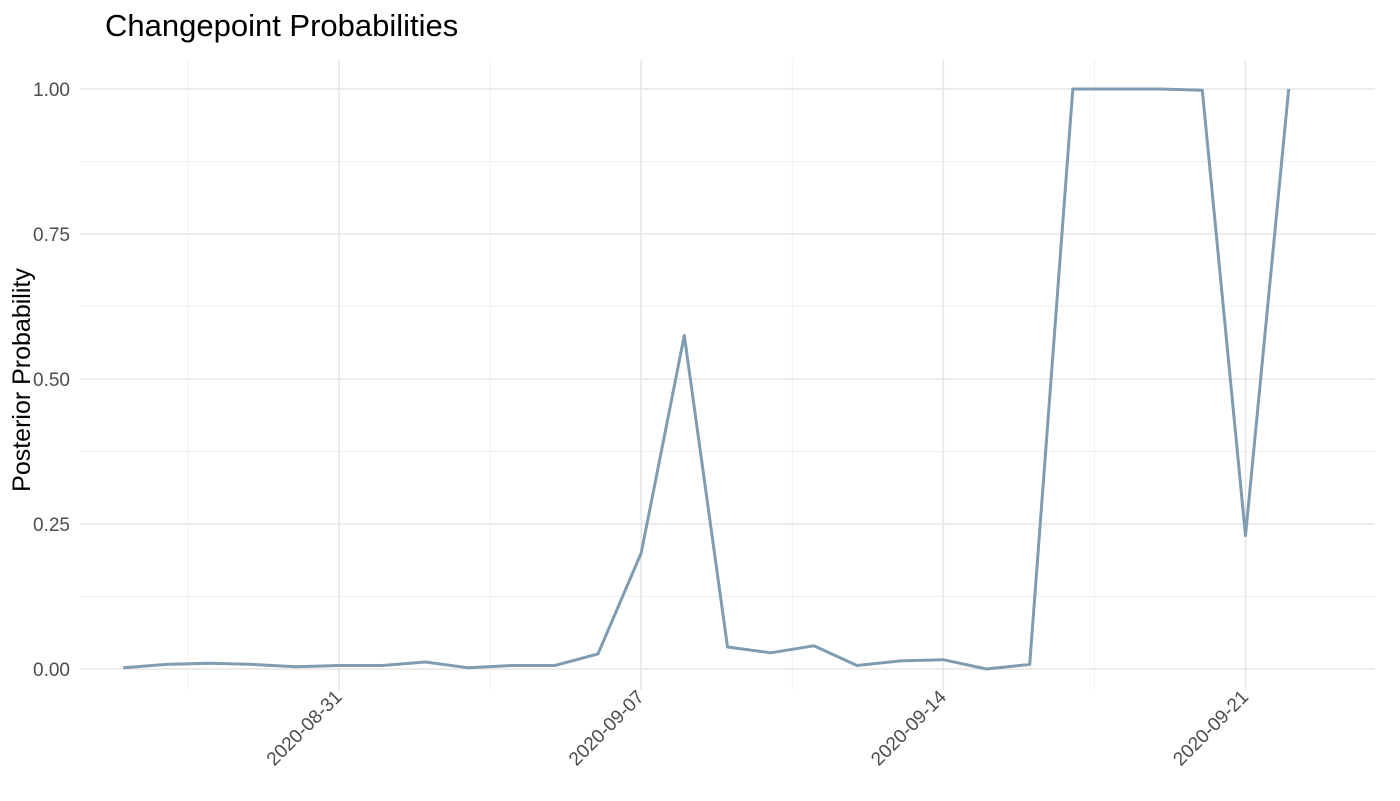 The image size is (1400, 801). What do you see at coordinates (607, 729) in the screenshot?
I see `x-tick-label: 2020-09-07` at bounding box center [607, 729].